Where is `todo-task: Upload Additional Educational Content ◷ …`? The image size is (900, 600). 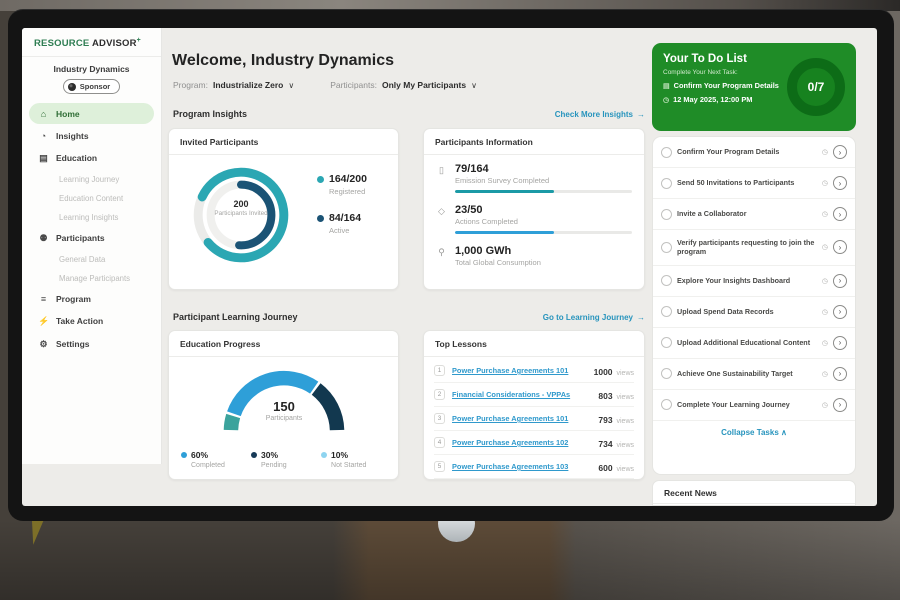 todo-task: Upload Additional Educational Content ◷ … is located at coordinates (754, 343).